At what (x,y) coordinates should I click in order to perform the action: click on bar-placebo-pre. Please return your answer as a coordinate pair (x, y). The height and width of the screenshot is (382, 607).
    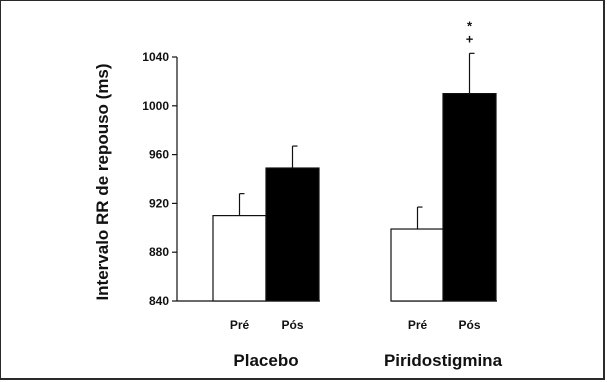
    Looking at the image, I should click on (239, 258).